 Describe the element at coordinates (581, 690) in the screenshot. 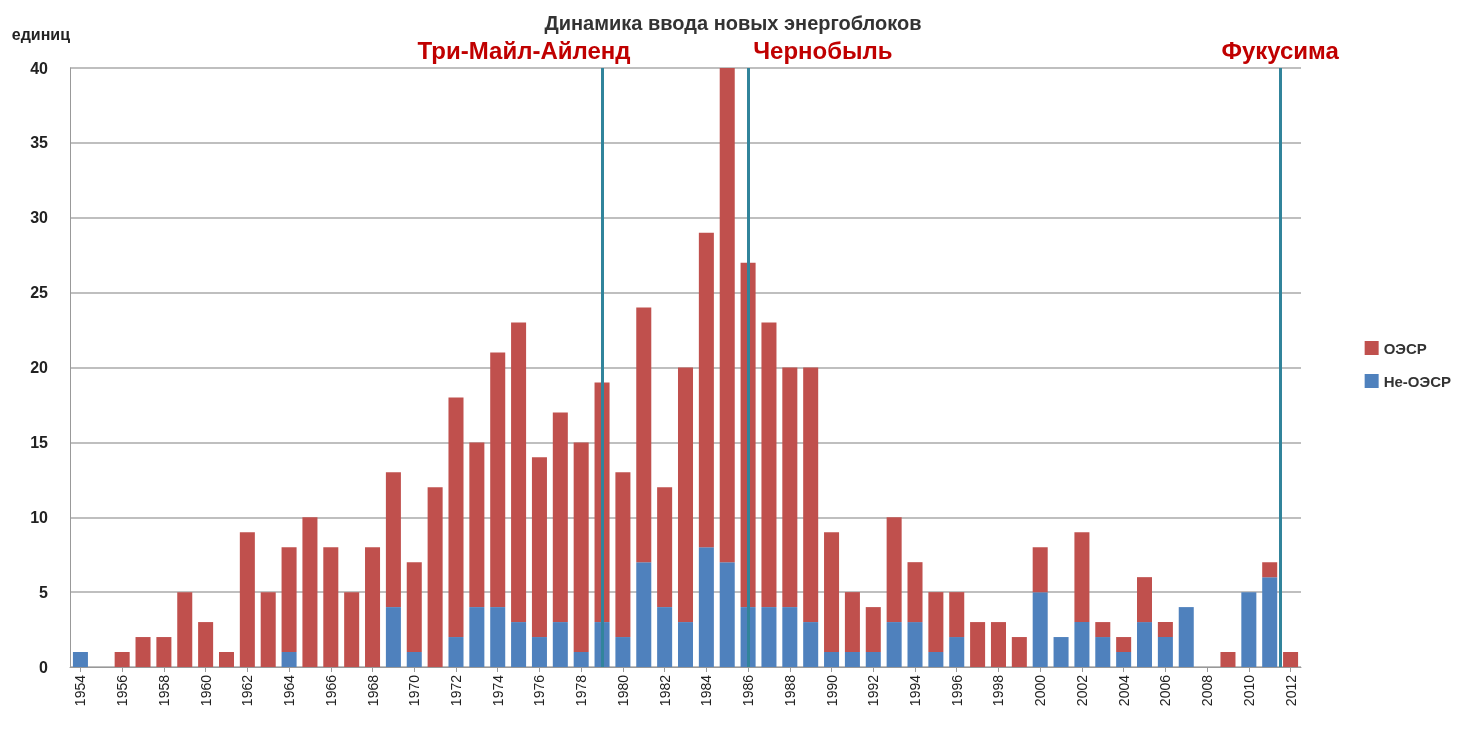

I see `x-tick-label: 1978` at that location.